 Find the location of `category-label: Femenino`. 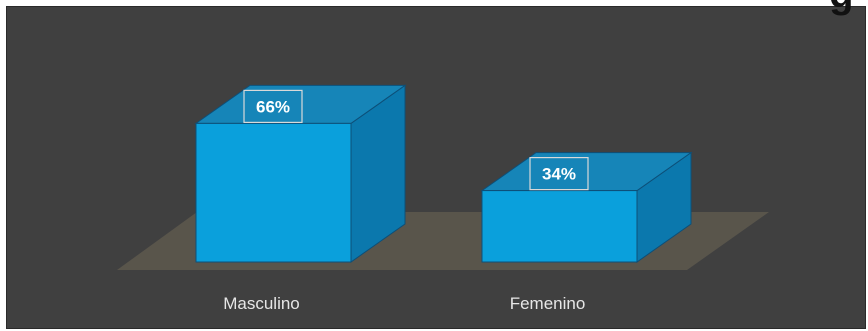

category-label: Femenino is located at coordinates (548, 303).